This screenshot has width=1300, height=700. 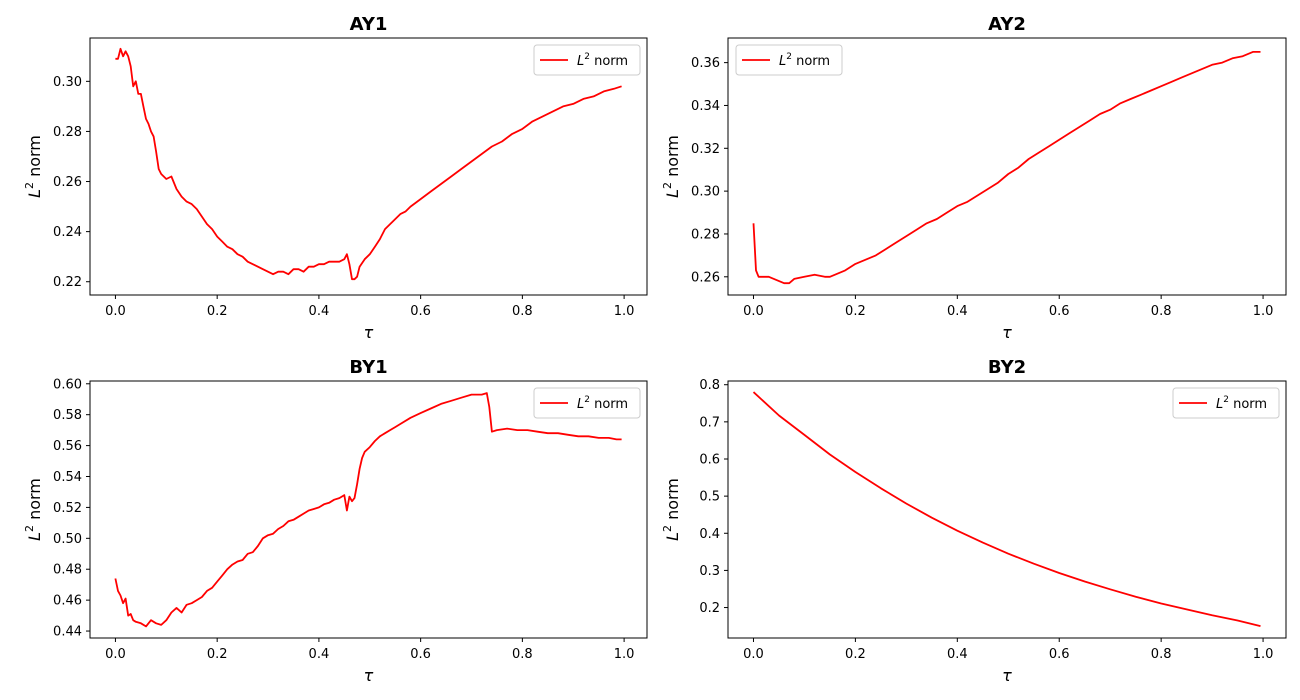 I want to click on y-tick-label: 0.6, so click(x=709, y=459).